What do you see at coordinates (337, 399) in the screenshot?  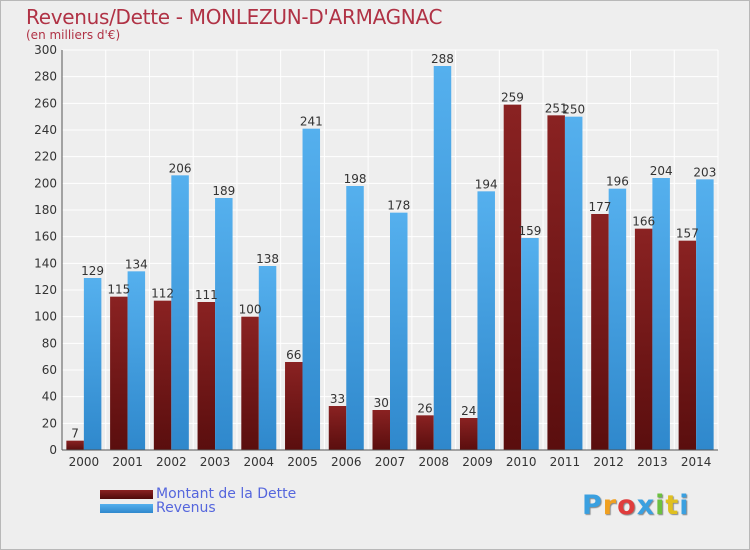 I see `data-label-dette: 33` at bounding box center [337, 399].